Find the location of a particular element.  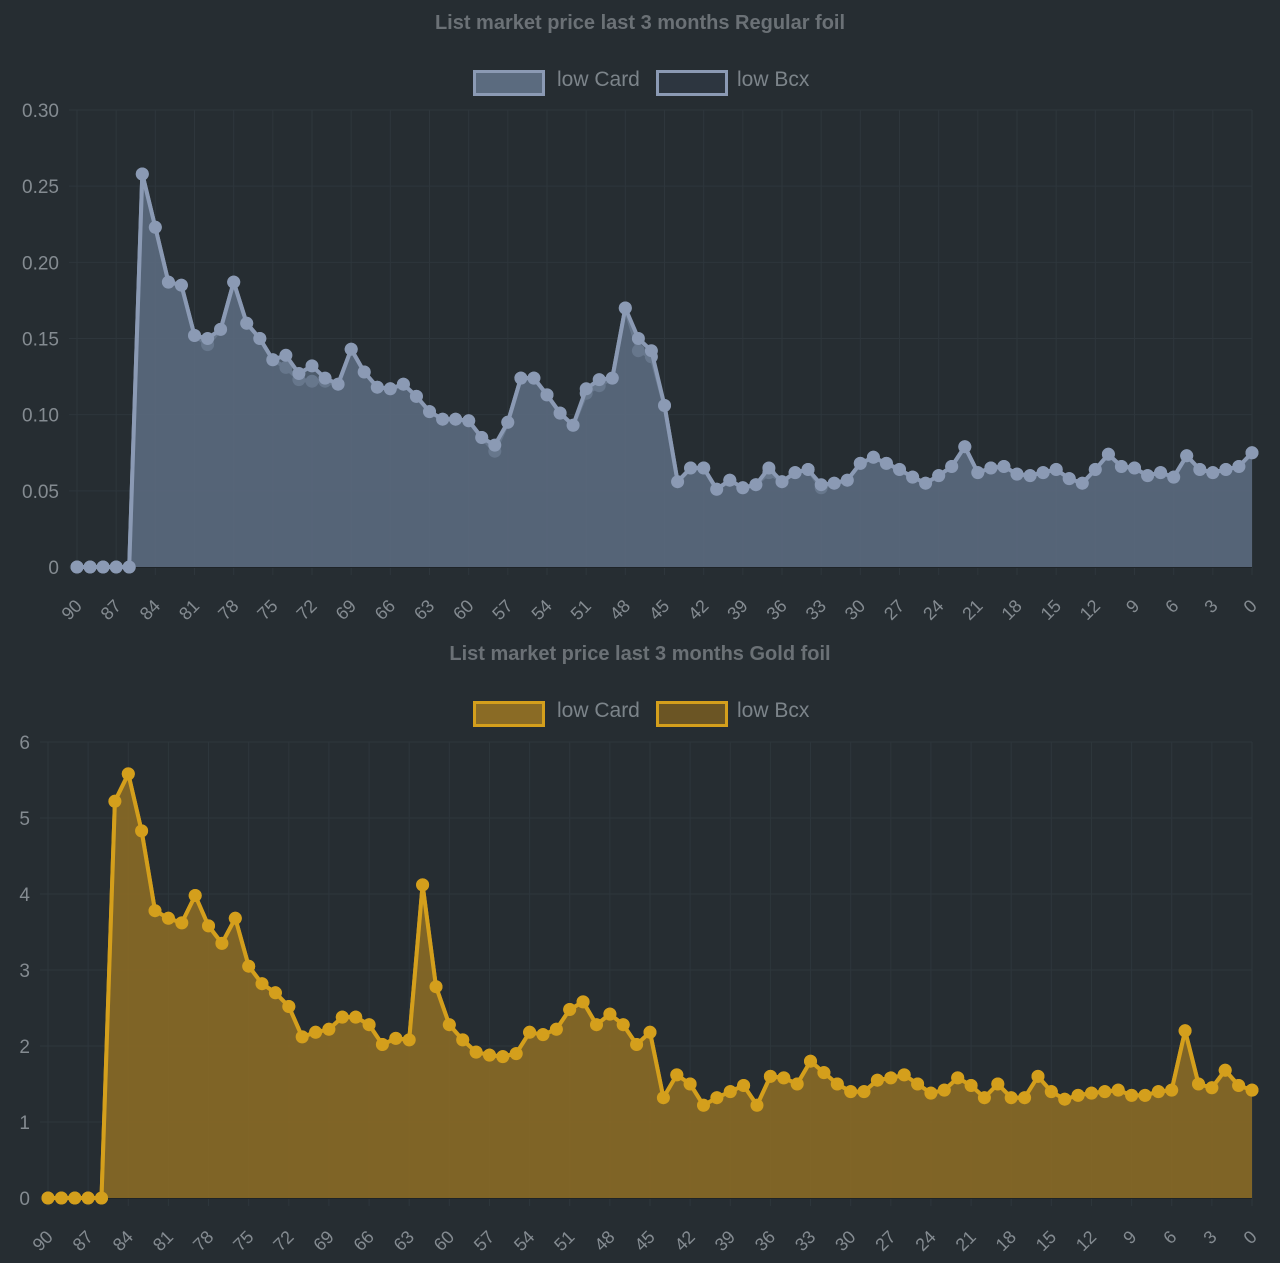

legend-label: low Card is located at coordinates (598, 79).